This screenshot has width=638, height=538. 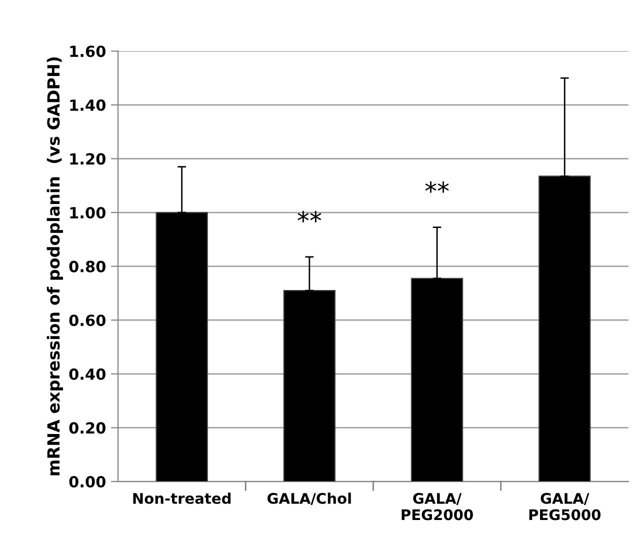 What do you see at coordinates (87, 374) in the screenshot?
I see `y-tick-label: 0.40` at bounding box center [87, 374].